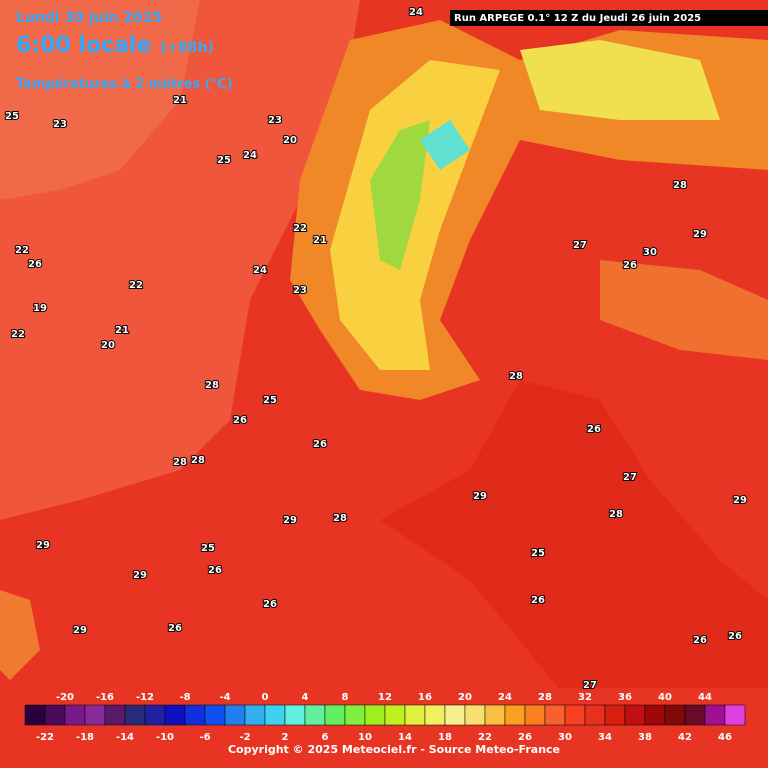 The image size is (768, 768). I want to click on legend-label: 38, so click(645, 737).